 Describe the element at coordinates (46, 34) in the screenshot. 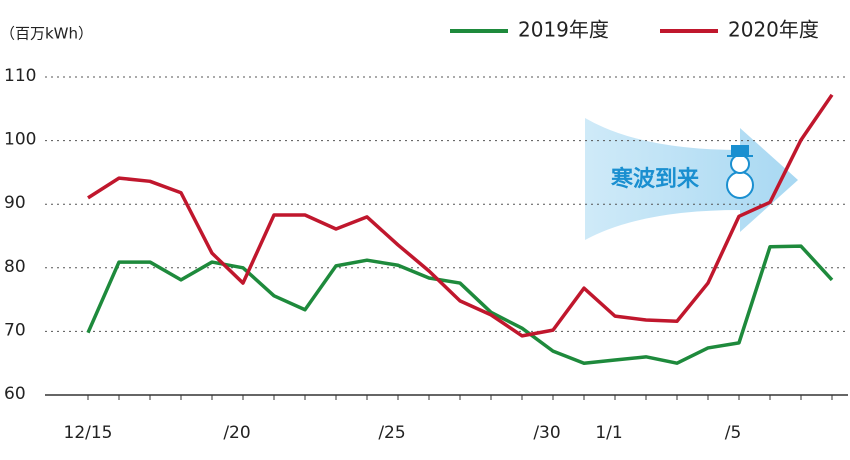

I see `y-axis-unit: （百万kWh）` at that location.